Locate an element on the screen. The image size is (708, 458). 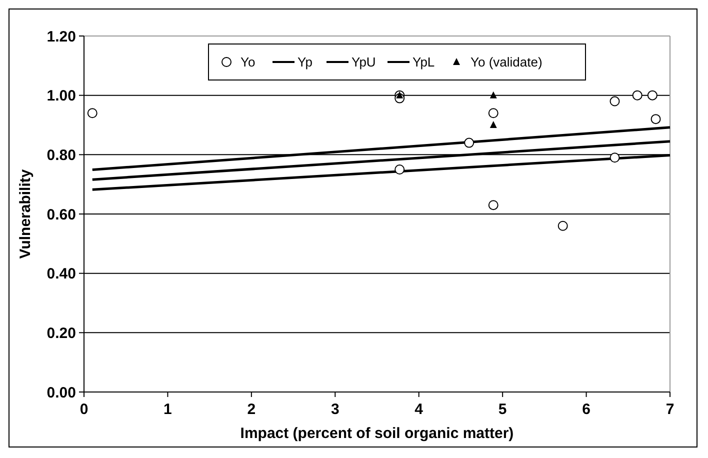
y-tick-label: 0.40 is located at coordinates (61, 274).